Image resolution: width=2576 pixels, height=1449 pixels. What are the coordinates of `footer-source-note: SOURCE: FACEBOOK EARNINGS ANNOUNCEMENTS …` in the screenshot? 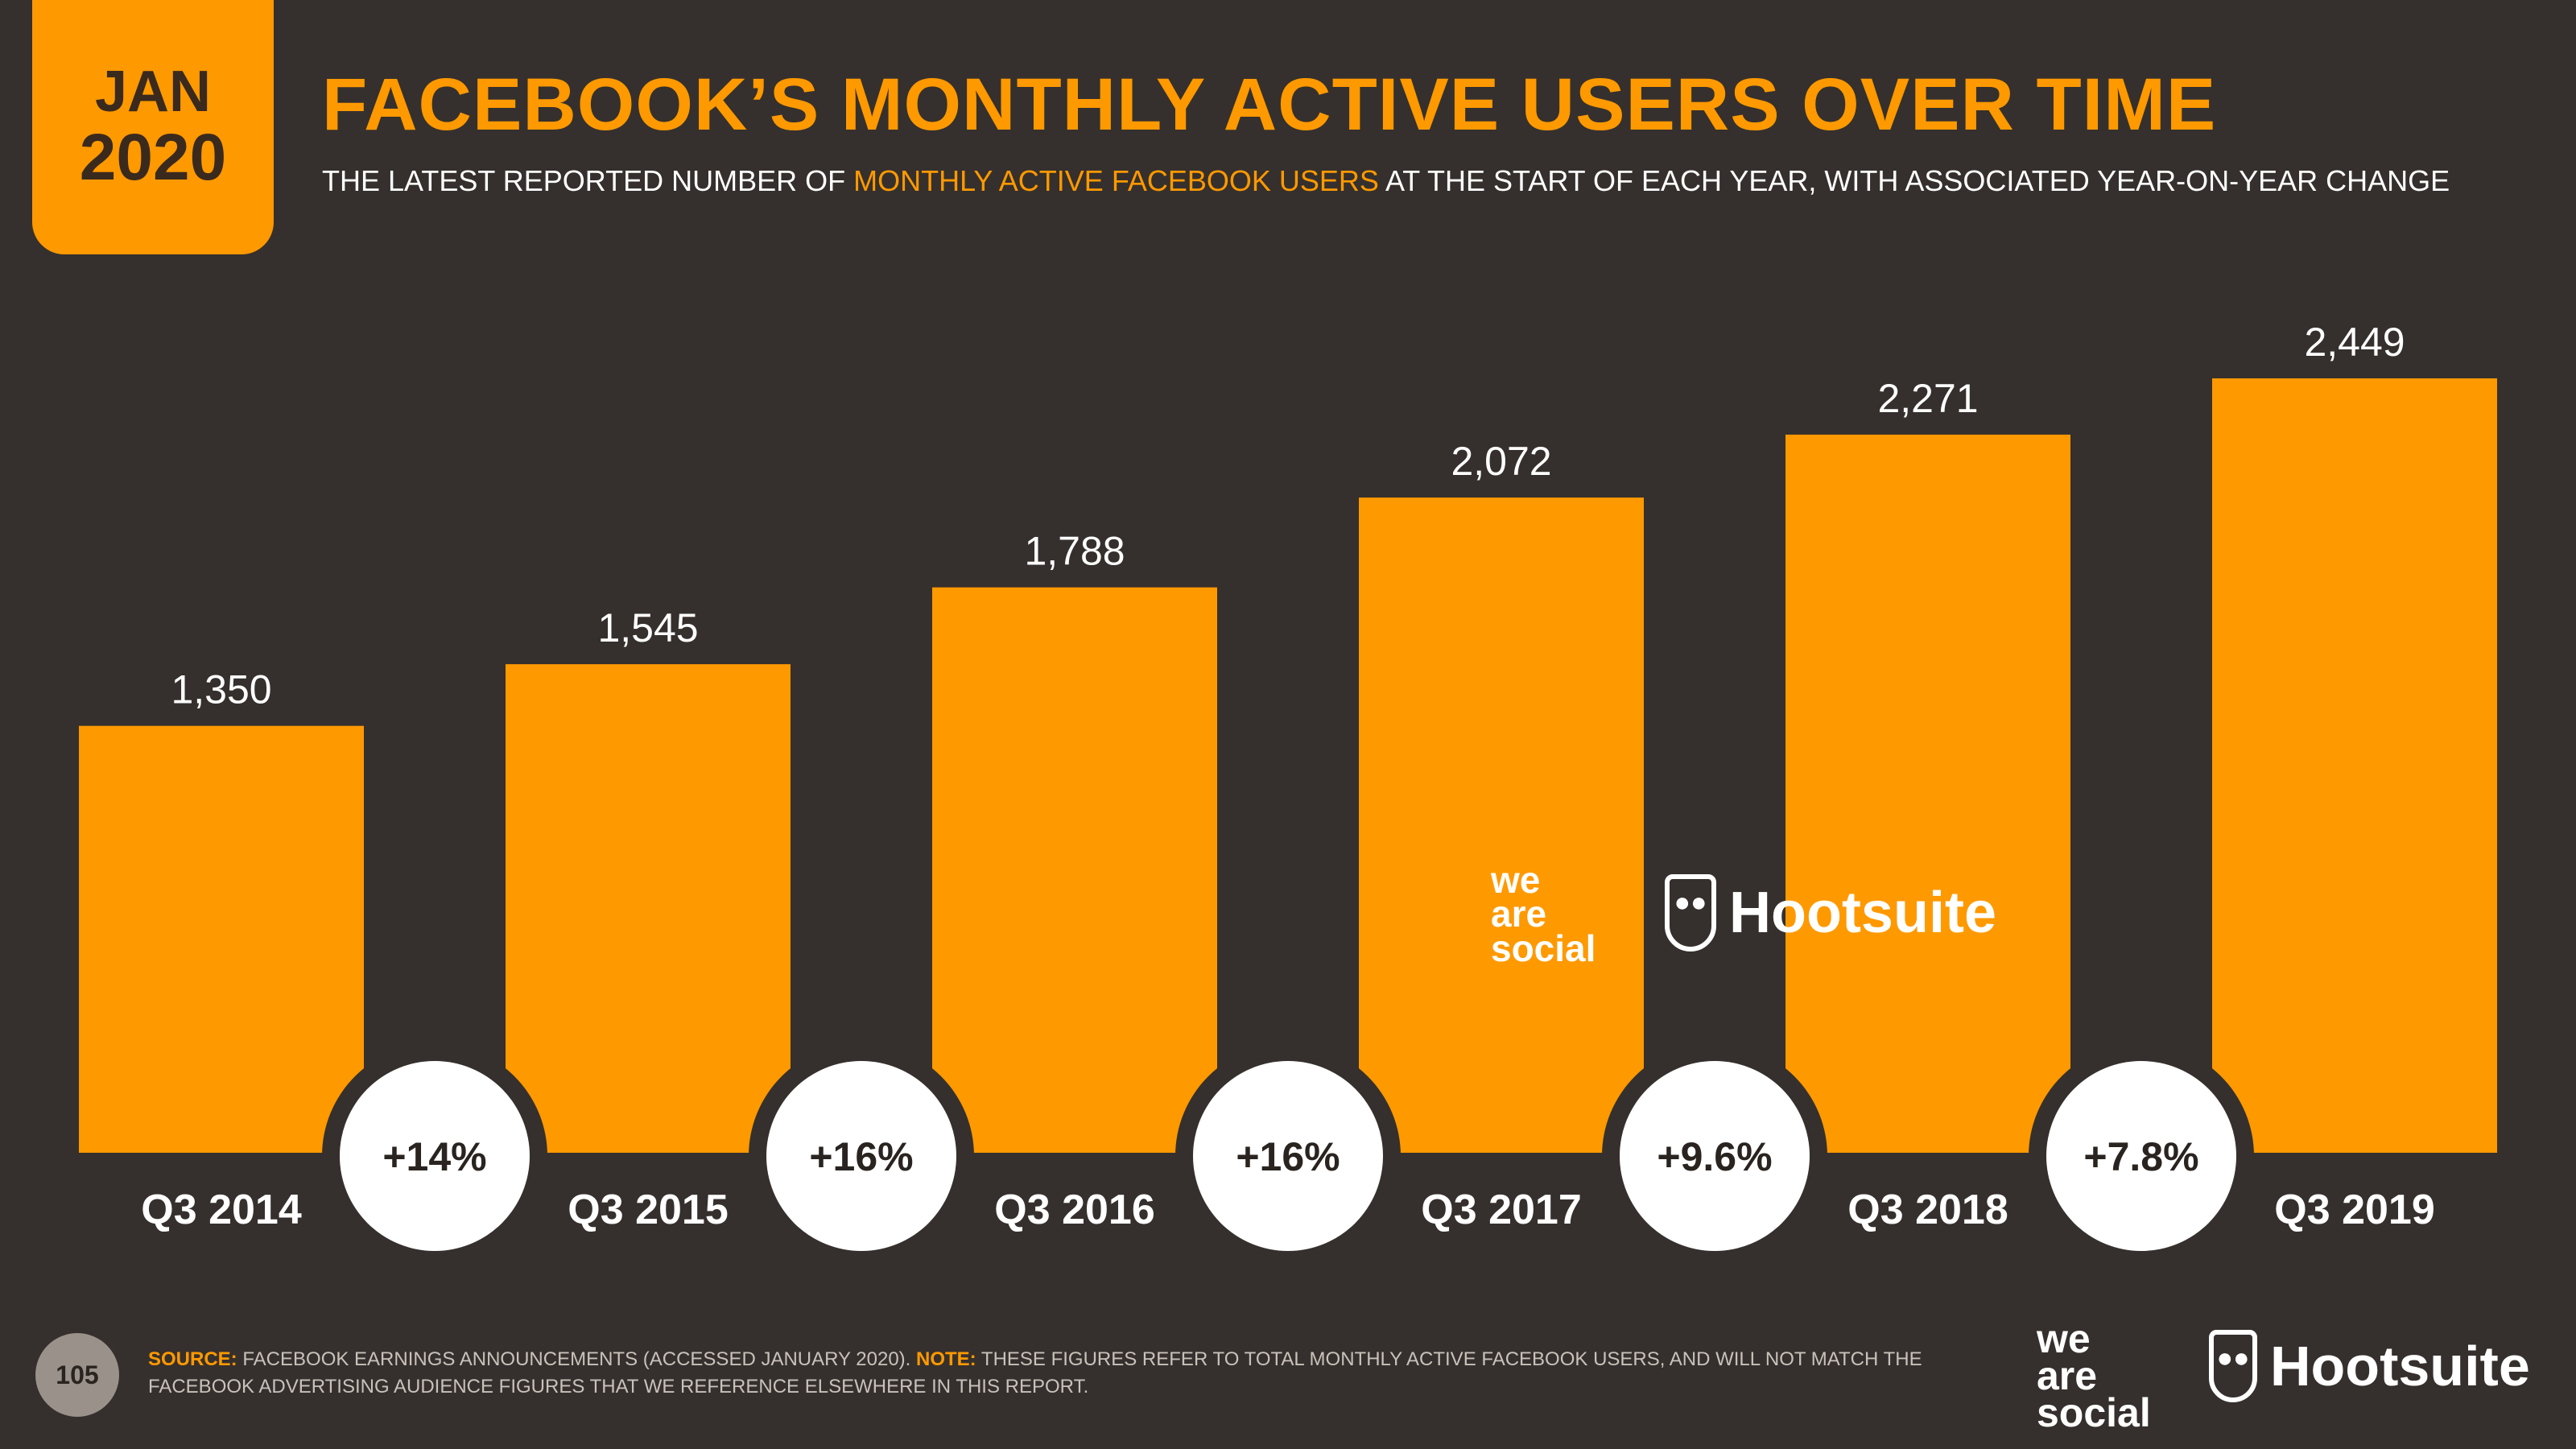 It's located at (1066, 1373).